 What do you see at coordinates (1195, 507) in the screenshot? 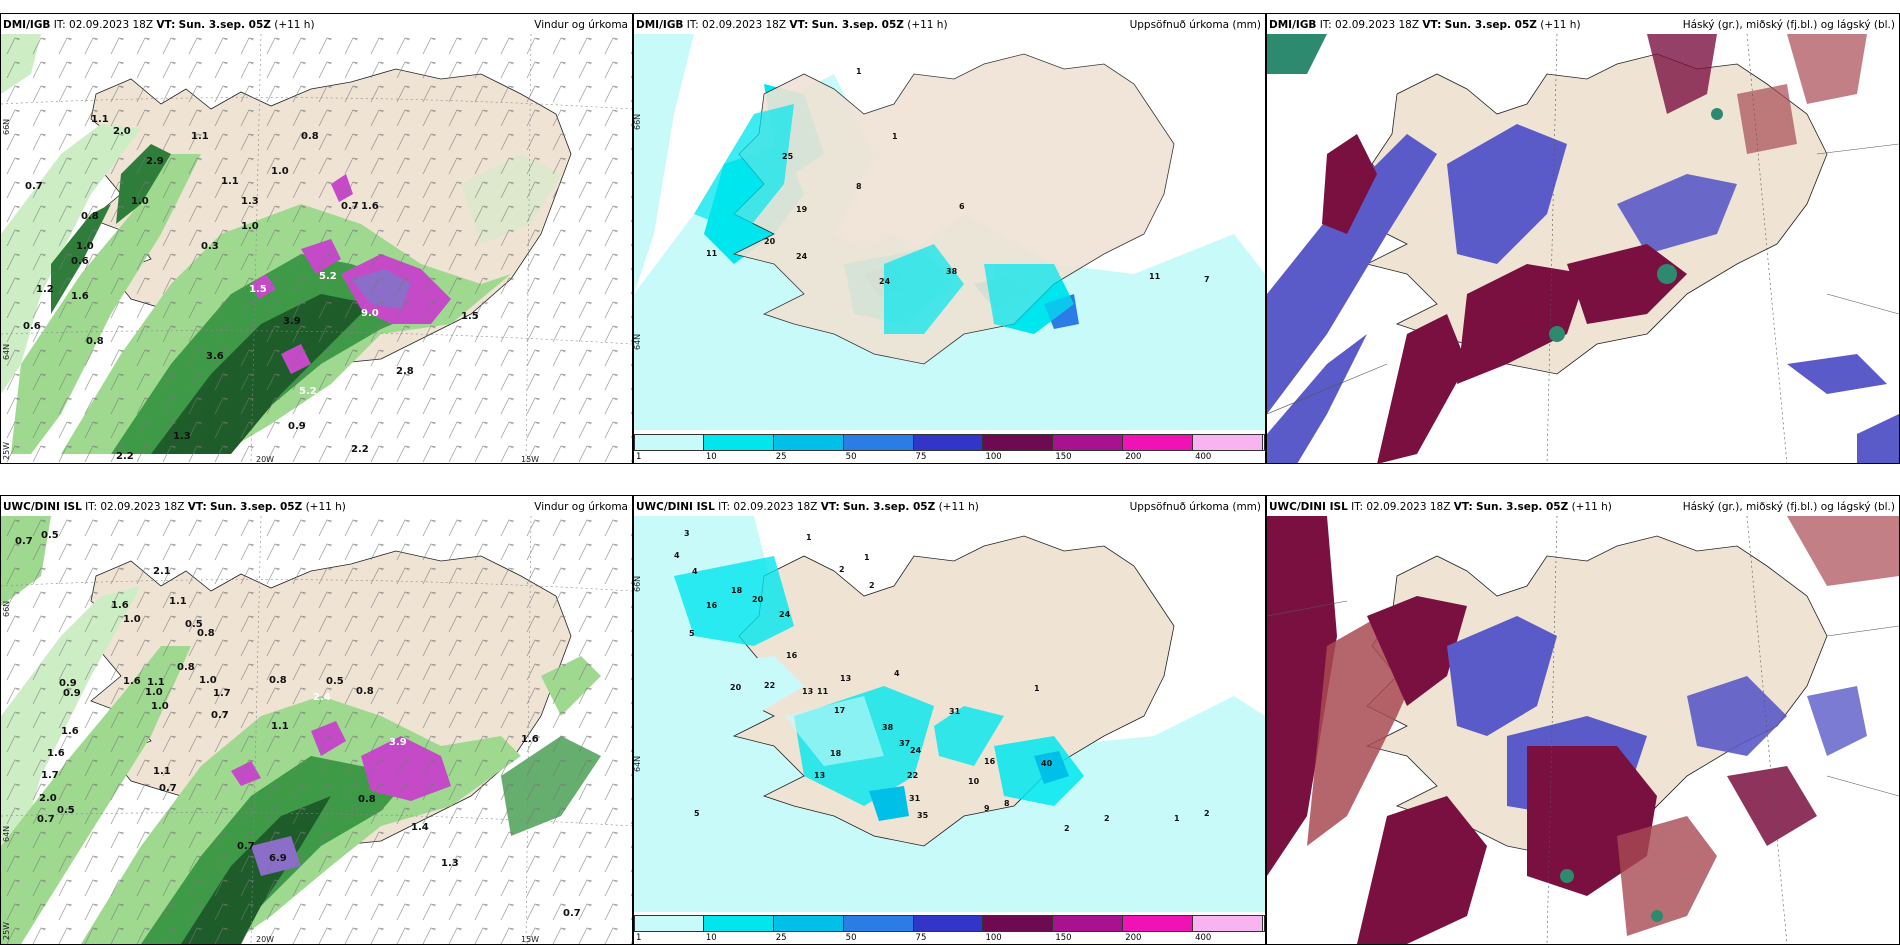
I see `panel-title: Uppsöfnuð úrkoma (mm)` at bounding box center [1195, 507].